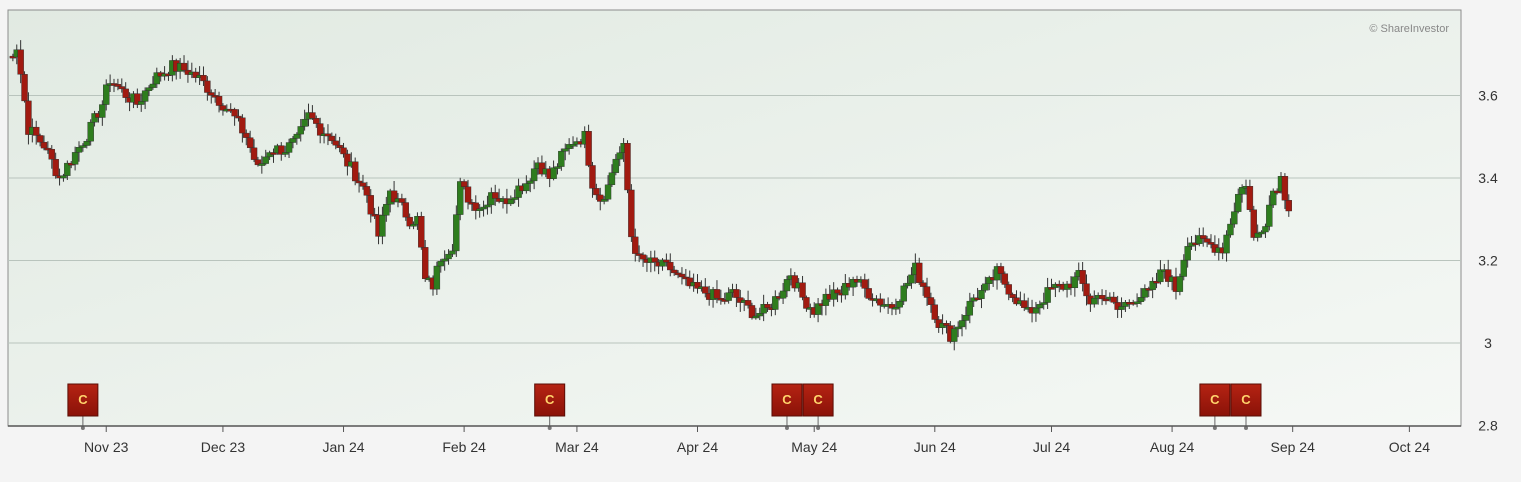 The width and height of the screenshot is (1521, 482). I want to click on y-tick-label: 3, so click(1488, 343).